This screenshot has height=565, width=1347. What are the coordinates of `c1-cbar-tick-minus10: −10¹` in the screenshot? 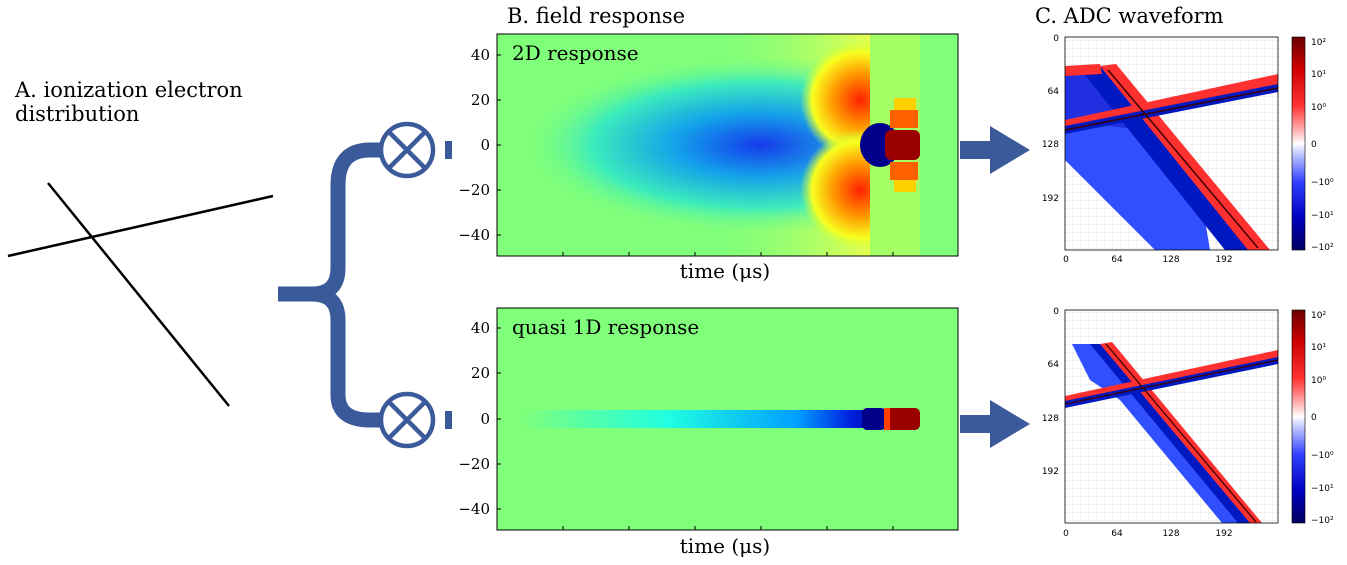 It's located at (1322, 216).